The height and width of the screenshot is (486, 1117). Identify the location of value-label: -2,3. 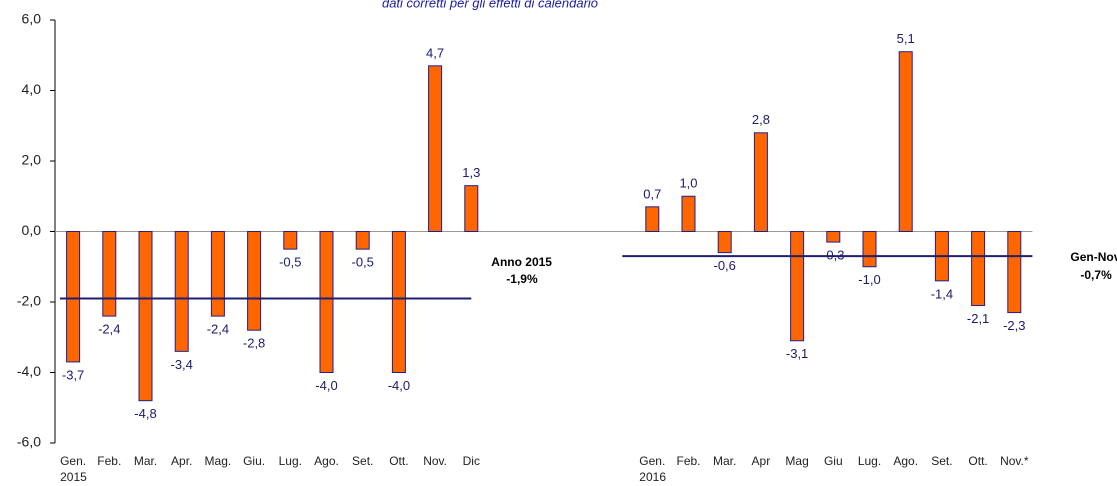
(1014, 325).